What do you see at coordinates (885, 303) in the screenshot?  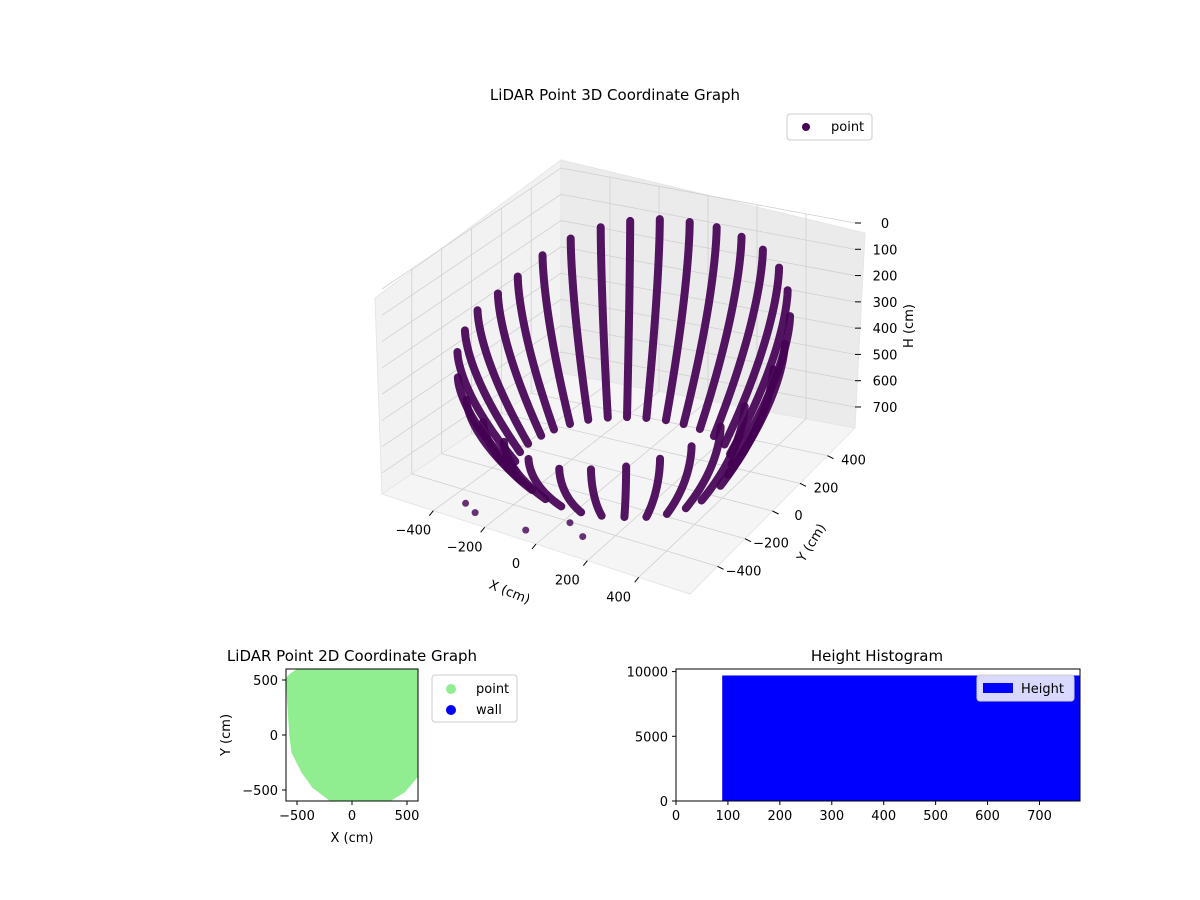 I see `z-tick-label: 300` at bounding box center [885, 303].